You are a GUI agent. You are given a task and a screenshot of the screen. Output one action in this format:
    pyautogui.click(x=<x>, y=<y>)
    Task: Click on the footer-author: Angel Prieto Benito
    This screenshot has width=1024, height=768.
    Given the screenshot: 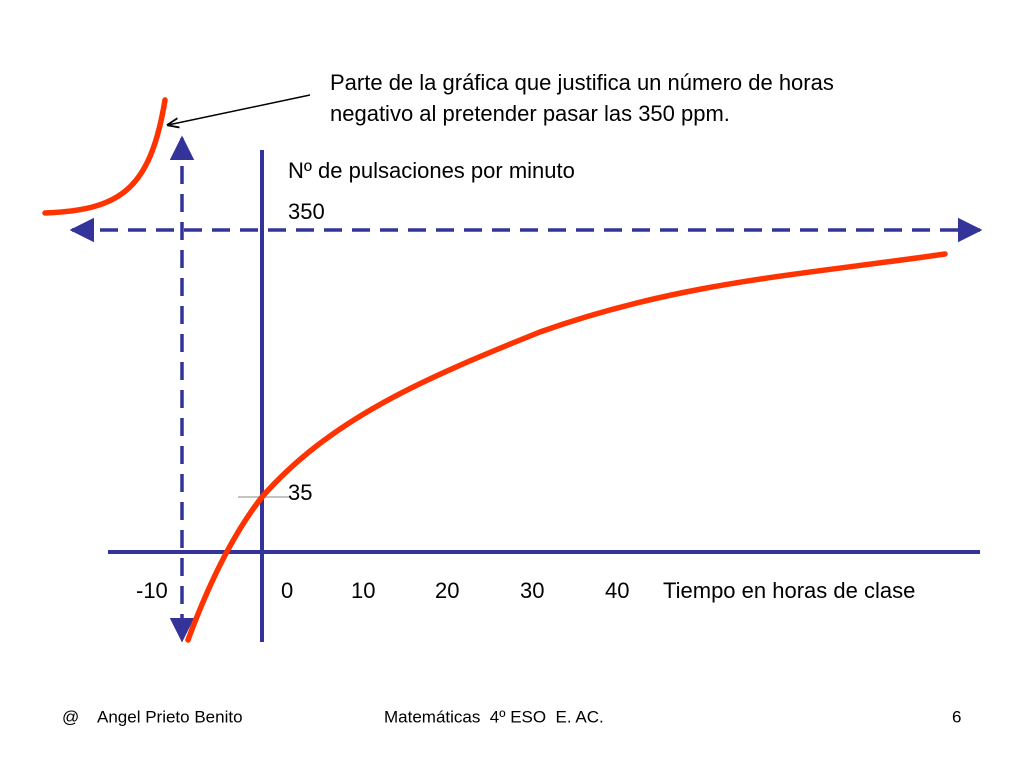 What is the action you would take?
    pyautogui.click(x=170, y=716)
    